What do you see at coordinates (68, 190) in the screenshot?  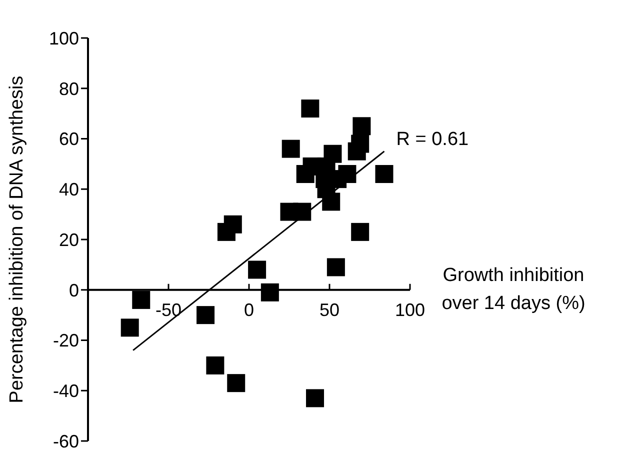 I see `y-tick-label: 40` at bounding box center [68, 190].